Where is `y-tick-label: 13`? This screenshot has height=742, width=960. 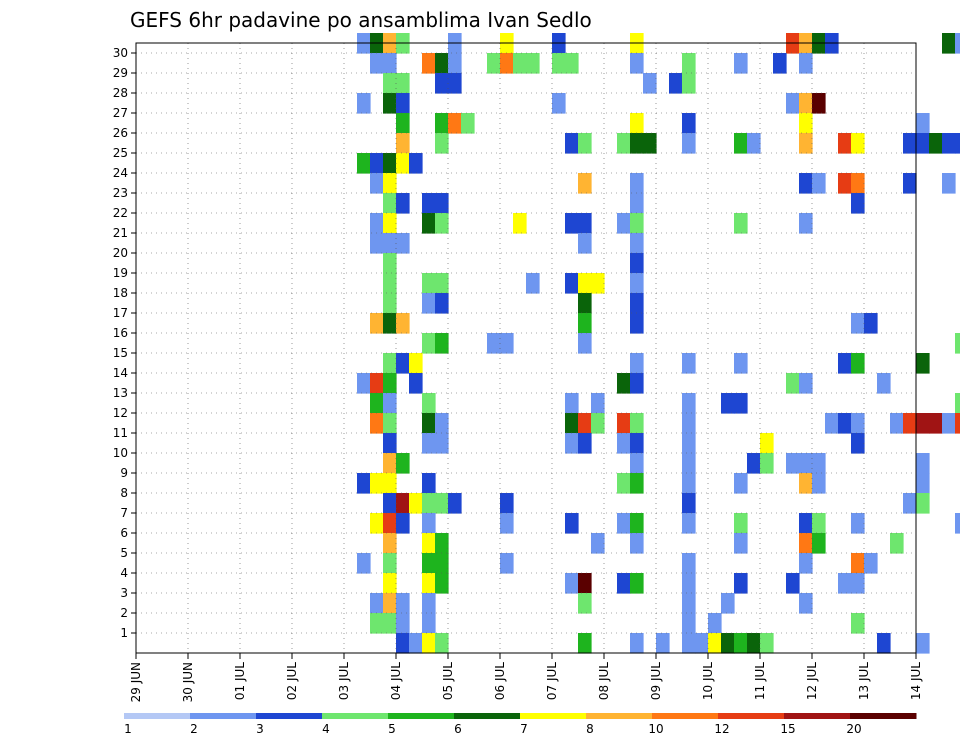 y-tick-label: 13 is located at coordinates (120, 393).